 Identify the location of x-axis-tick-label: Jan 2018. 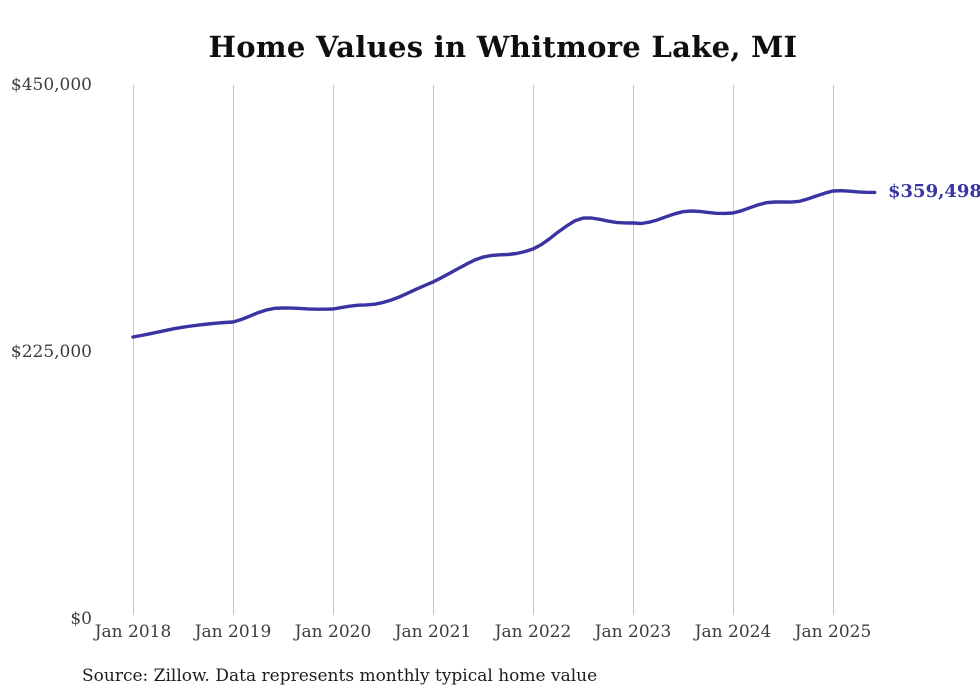
(133, 632).